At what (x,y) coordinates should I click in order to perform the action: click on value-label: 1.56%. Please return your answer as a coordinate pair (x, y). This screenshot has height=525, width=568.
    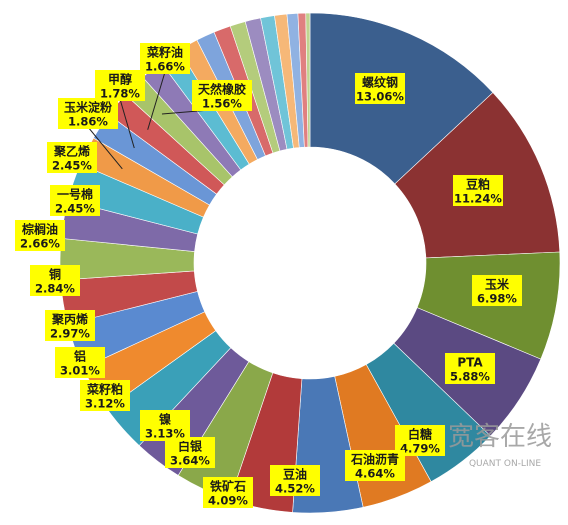
    Looking at the image, I should click on (222, 104).